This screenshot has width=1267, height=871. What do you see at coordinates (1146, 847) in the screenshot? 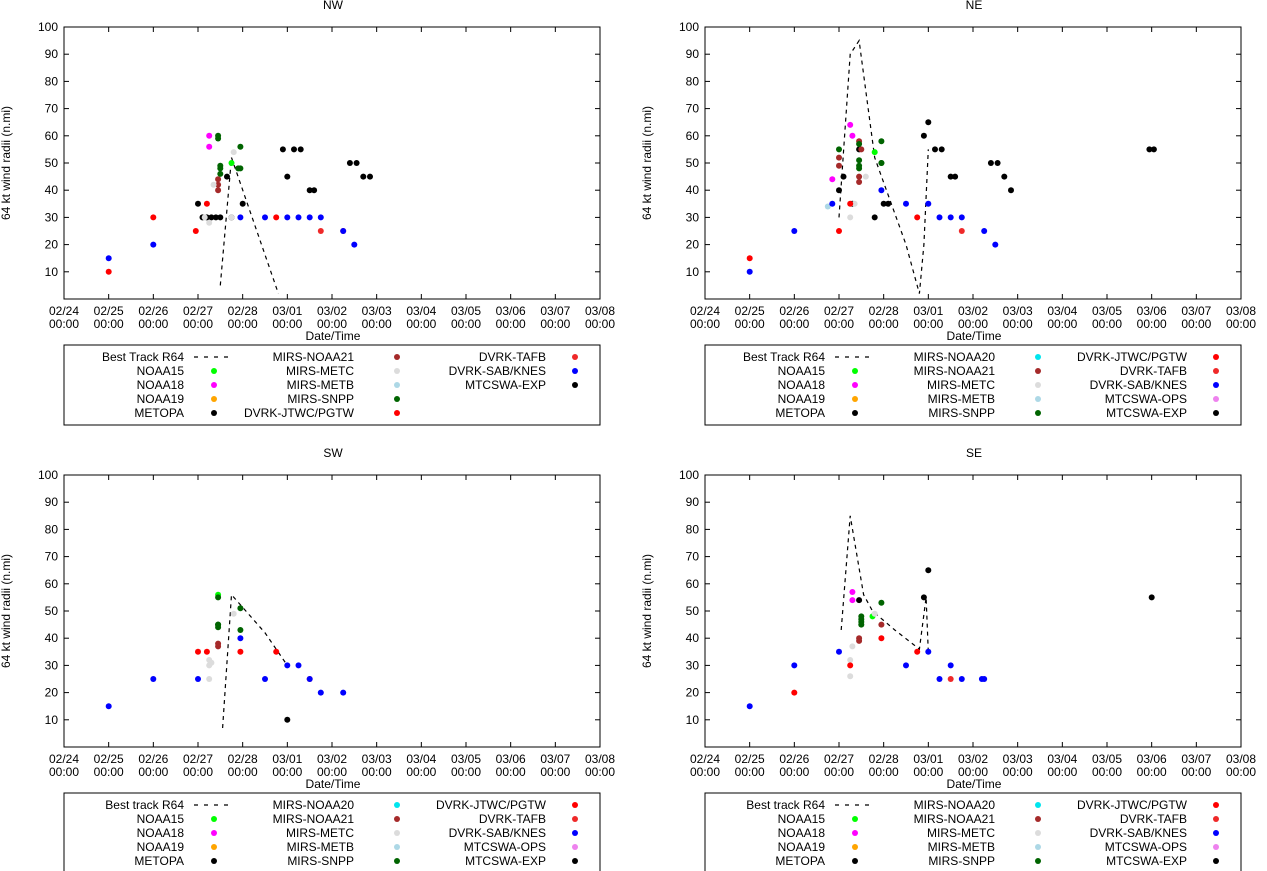
I see `legend-label: MTCSWA-OPS` at bounding box center [1146, 847].